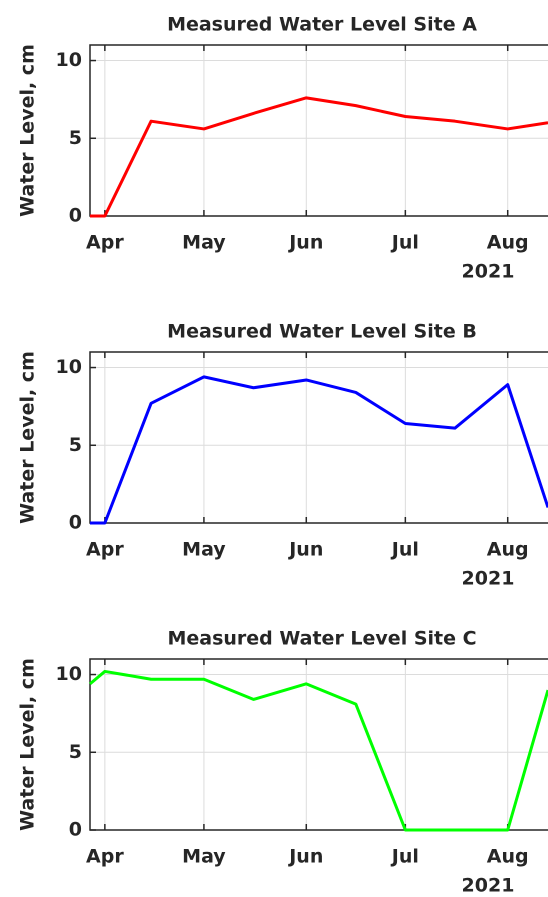 The width and height of the screenshot is (548, 897). What do you see at coordinates (322, 332) in the screenshot?
I see `chart-title: Measured Water Level Site B` at bounding box center [322, 332].